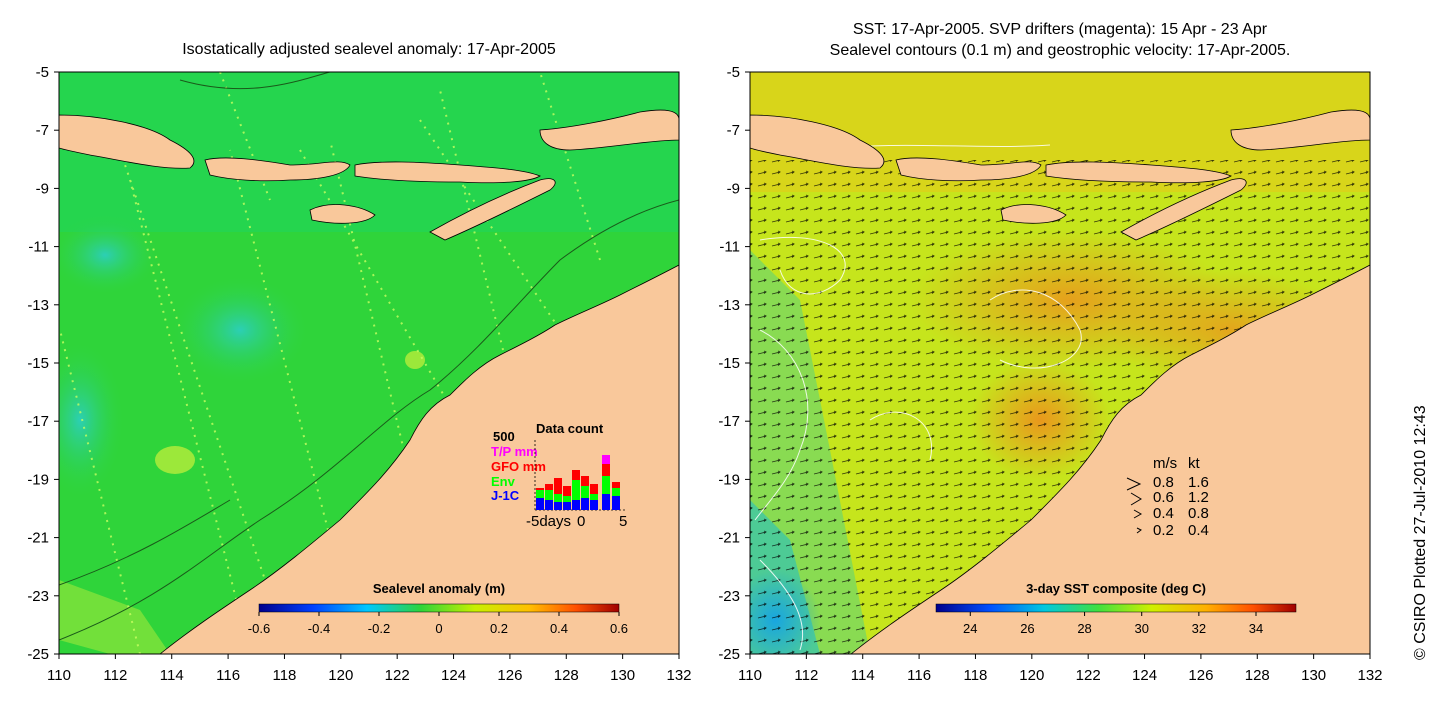 This screenshot has width=1440, height=720. What do you see at coordinates (733, 130) in the screenshot?
I see `sst-y-tick-label: -7` at bounding box center [733, 130].